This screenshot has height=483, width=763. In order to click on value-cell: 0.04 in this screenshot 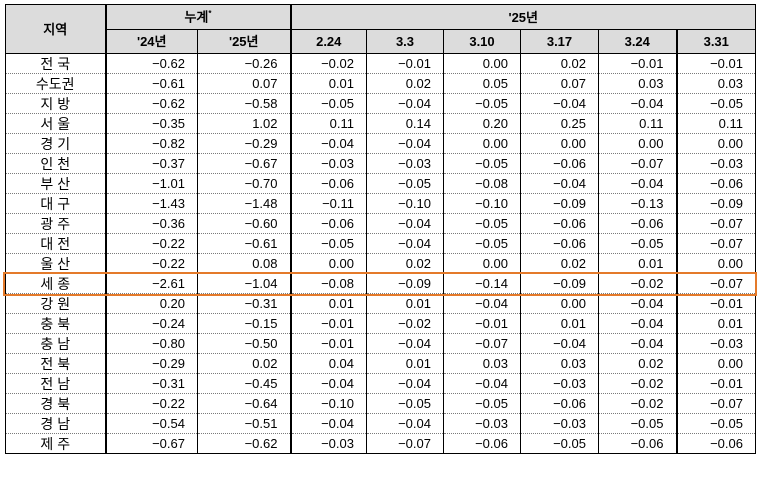, I will do `click(329, 364)`.